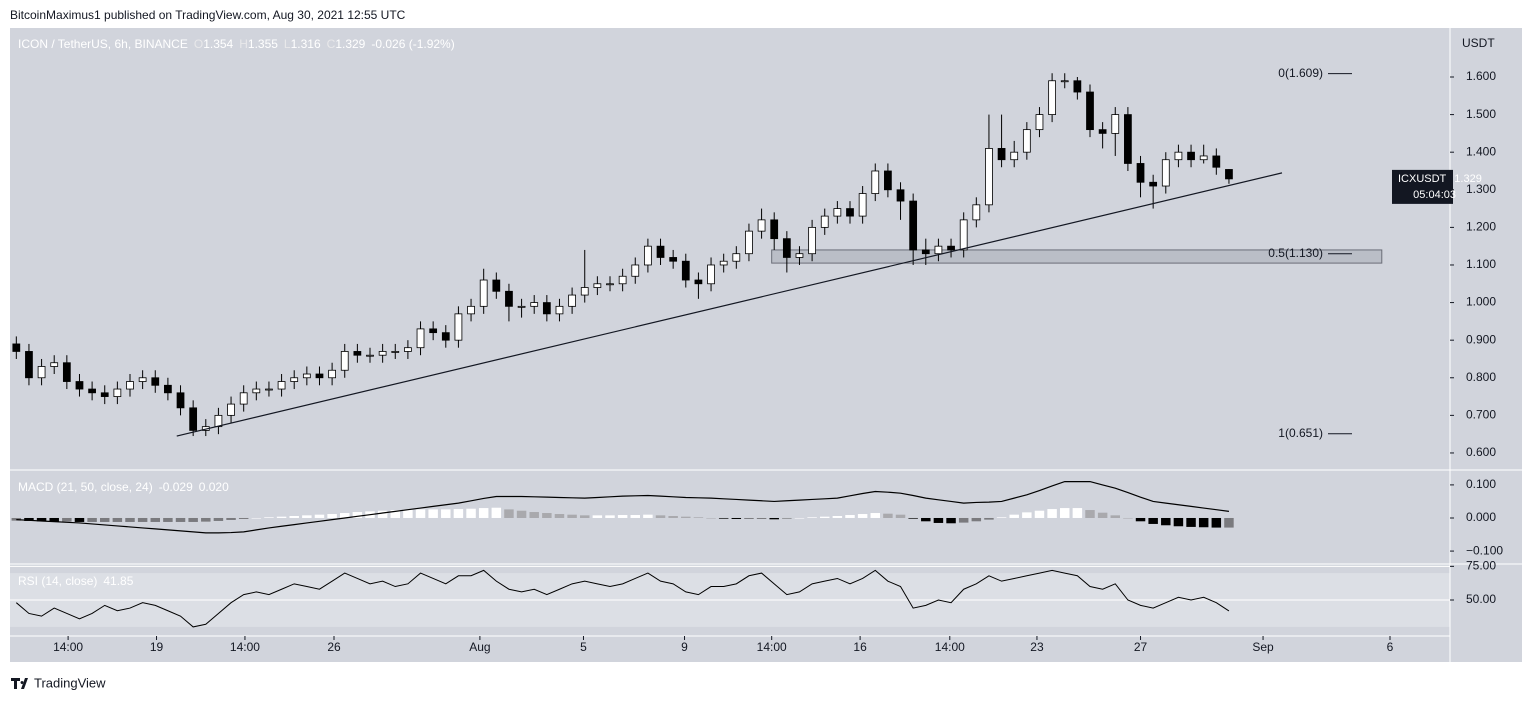 The image size is (1536, 701). I want to click on ohlc-value: 1.354, so click(218, 44).